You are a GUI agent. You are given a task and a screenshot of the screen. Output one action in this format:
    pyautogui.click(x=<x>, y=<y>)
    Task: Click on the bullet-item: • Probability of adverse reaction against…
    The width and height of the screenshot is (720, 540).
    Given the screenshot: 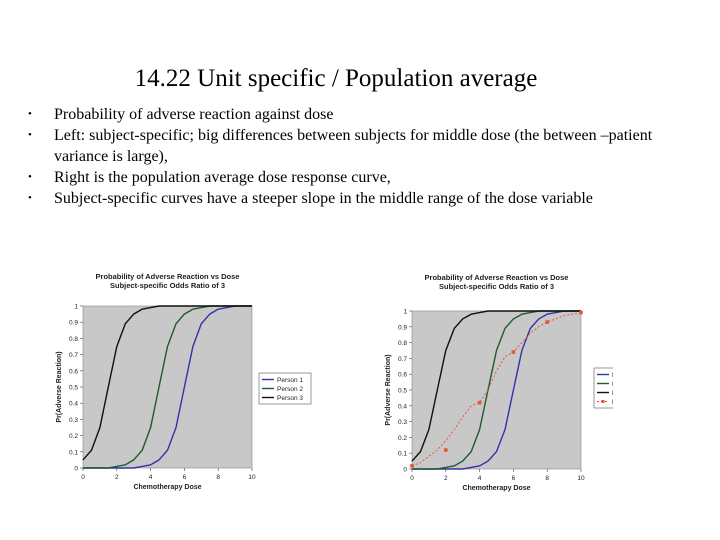 What is the action you would take?
    pyautogui.click(x=346, y=114)
    